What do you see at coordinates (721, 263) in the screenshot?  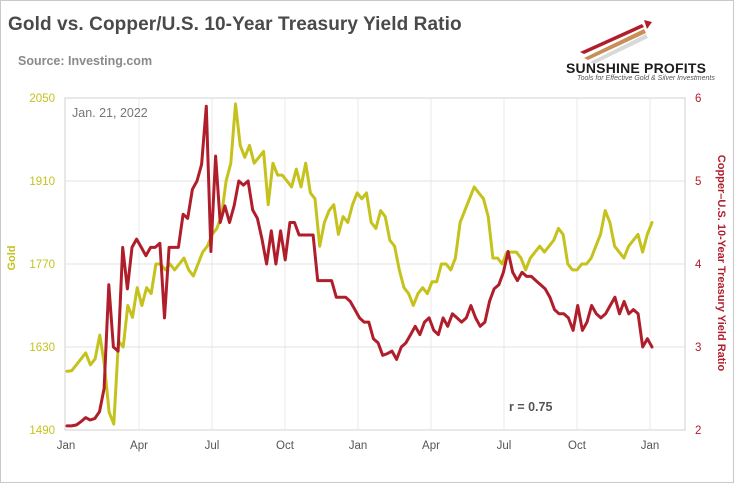 I see `right-axis-label: Copper–U.S. 10-Year Treasury Yield Ratio` at bounding box center [721, 263].